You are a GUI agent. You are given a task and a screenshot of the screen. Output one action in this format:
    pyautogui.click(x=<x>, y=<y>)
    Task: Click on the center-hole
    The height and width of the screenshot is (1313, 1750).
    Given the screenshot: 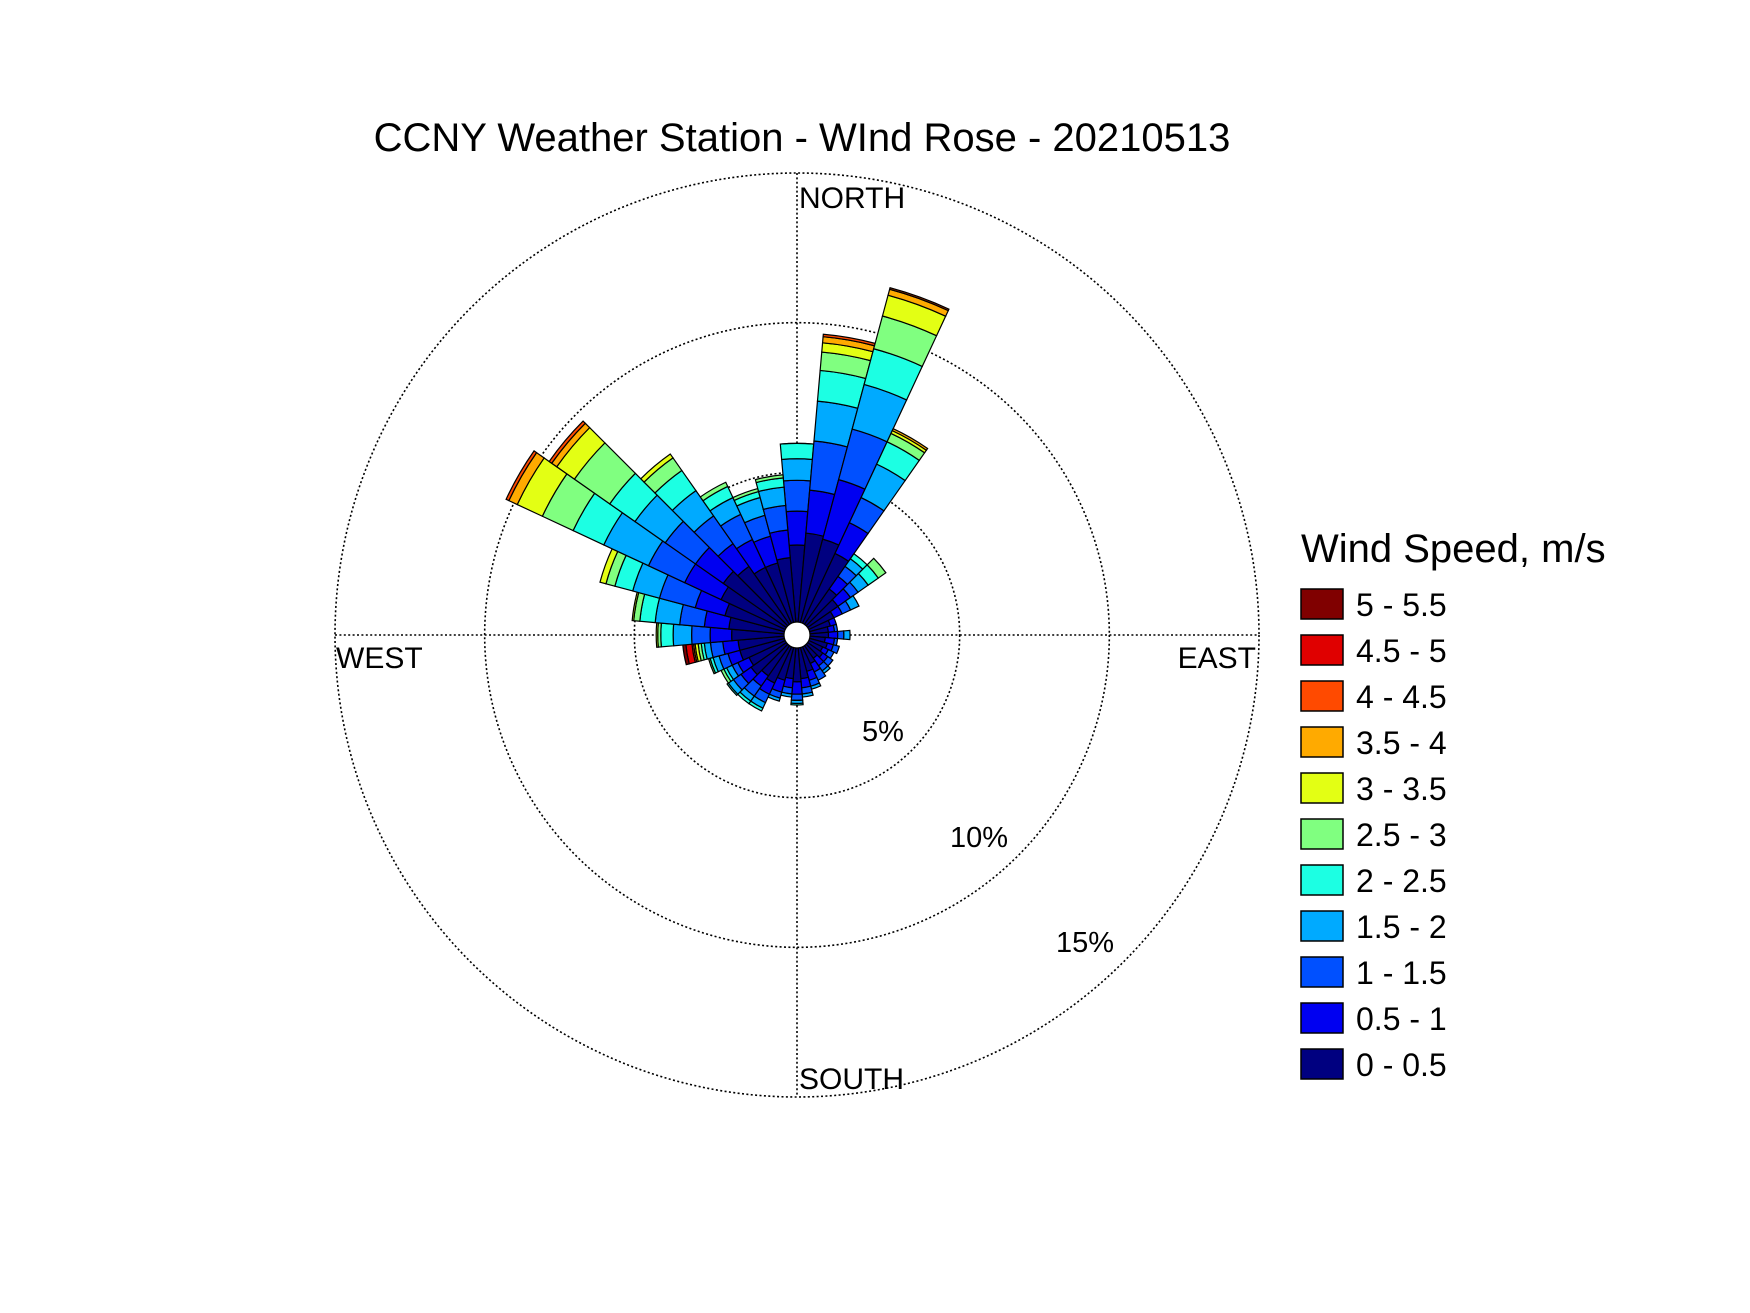 What is the action you would take?
    pyautogui.click(x=797, y=635)
    